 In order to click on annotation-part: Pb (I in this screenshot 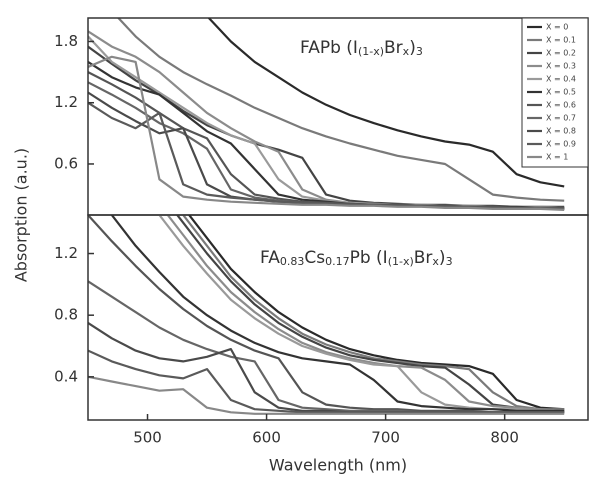, I will do `click(369, 258)`.